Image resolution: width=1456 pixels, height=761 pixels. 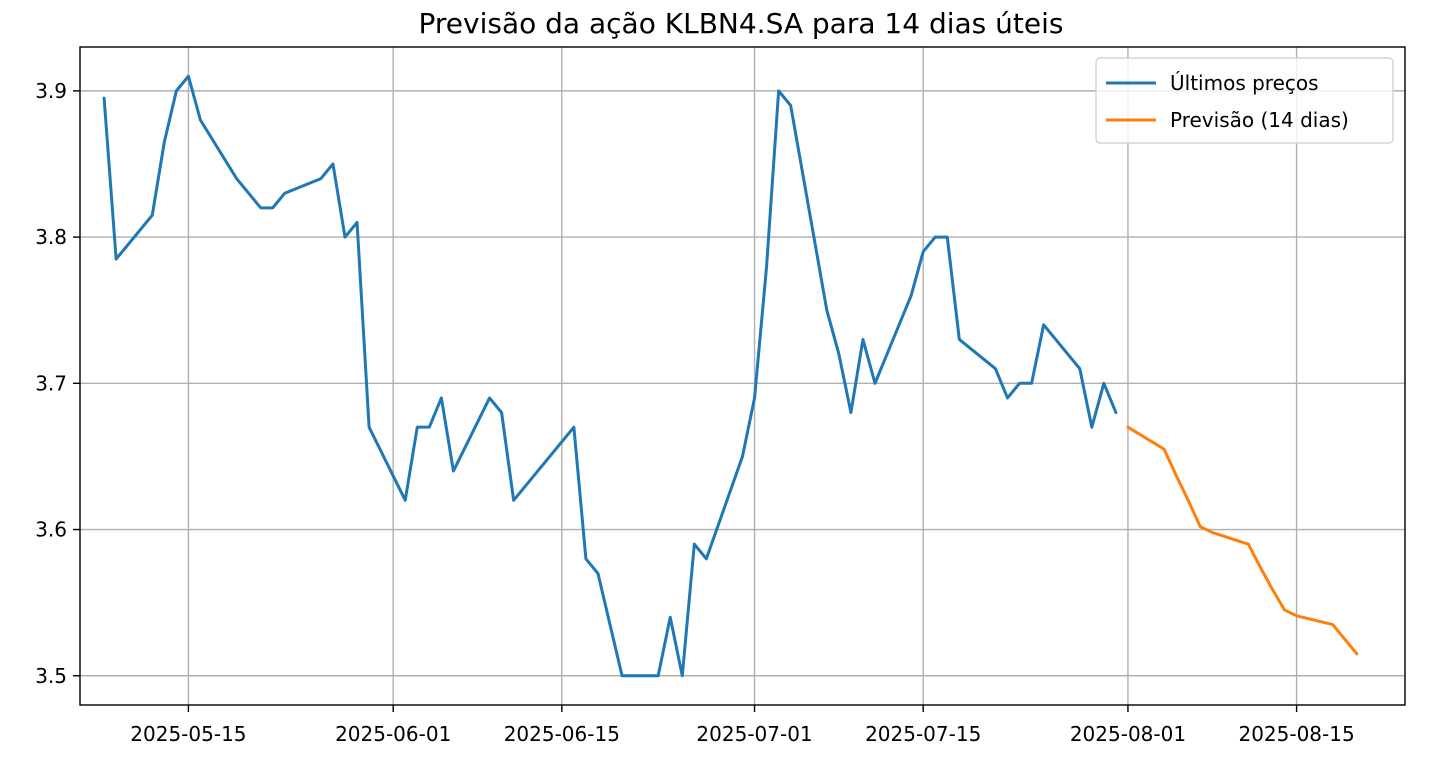 What do you see at coordinates (1244, 83) in the screenshot?
I see `legend-label-ultimos-precos: Últimos preços` at bounding box center [1244, 83].